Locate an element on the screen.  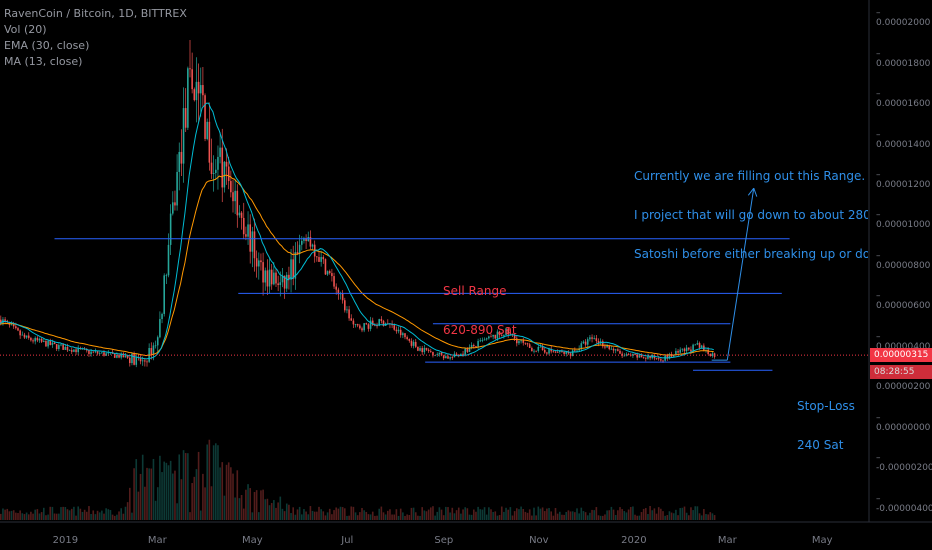
legend-symbol: RavenCoin / Bitcoin, 1D, BITTREX is located at coordinates (95, 13).